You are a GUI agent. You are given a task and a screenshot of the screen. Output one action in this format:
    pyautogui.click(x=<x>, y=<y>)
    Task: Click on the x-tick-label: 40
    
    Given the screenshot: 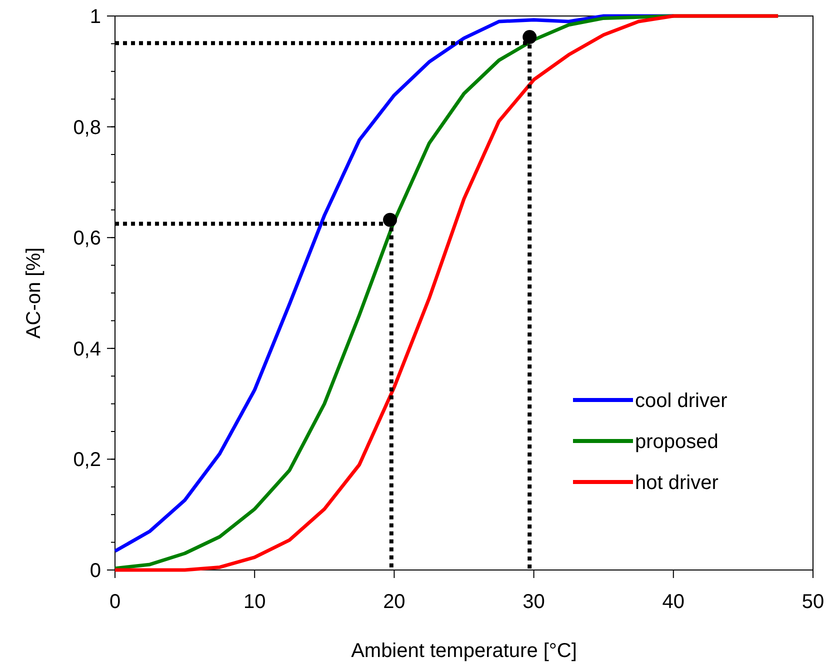 What is the action you would take?
    pyautogui.click(x=673, y=602)
    